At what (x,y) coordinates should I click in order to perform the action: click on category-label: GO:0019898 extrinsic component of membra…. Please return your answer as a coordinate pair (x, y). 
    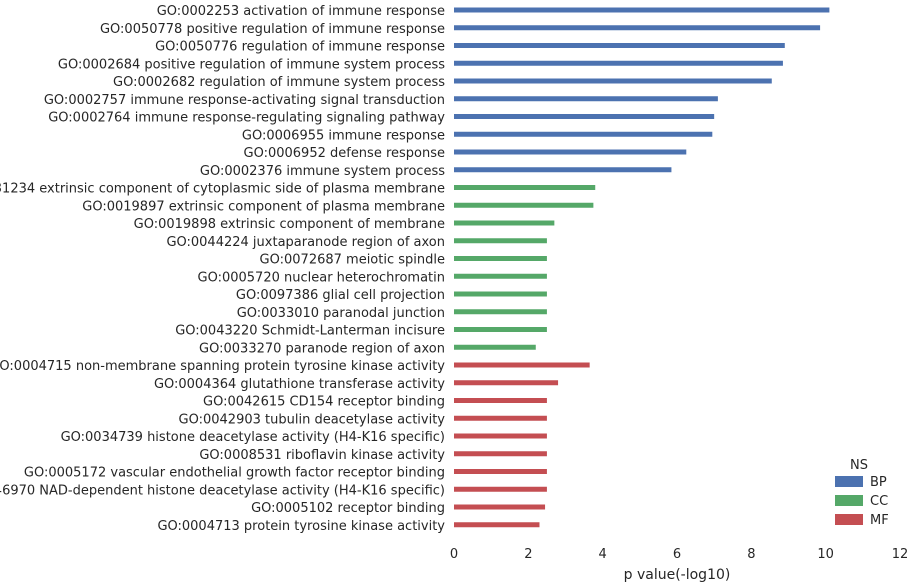
    Looking at the image, I should click on (289, 224).